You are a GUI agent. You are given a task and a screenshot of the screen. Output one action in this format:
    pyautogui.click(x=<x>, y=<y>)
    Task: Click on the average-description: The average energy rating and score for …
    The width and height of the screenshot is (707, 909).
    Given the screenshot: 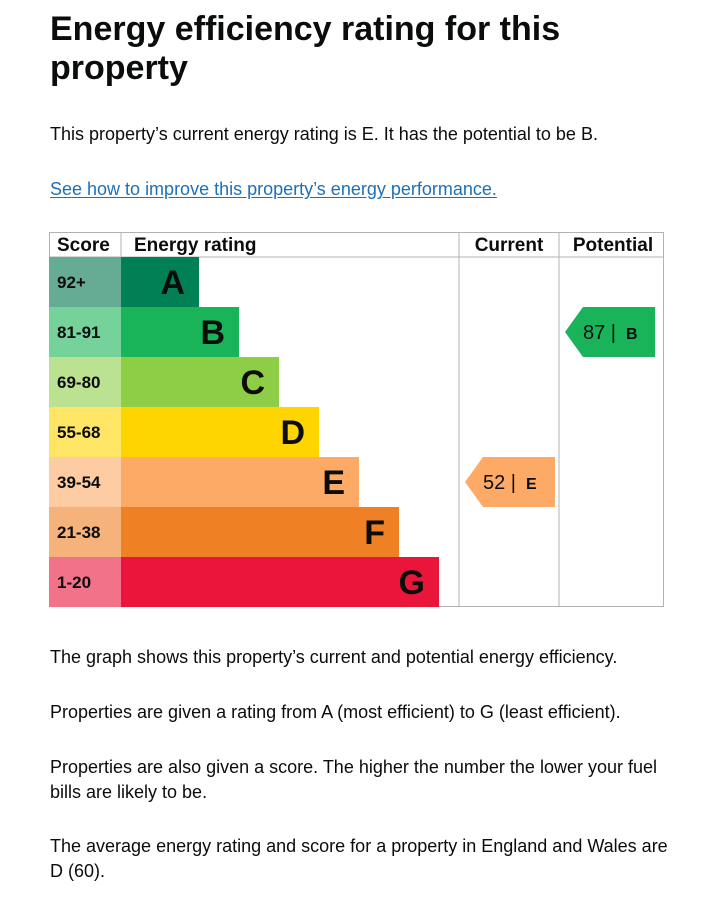 What is the action you would take?
    pyautogui.click(x=359, y=858)
    